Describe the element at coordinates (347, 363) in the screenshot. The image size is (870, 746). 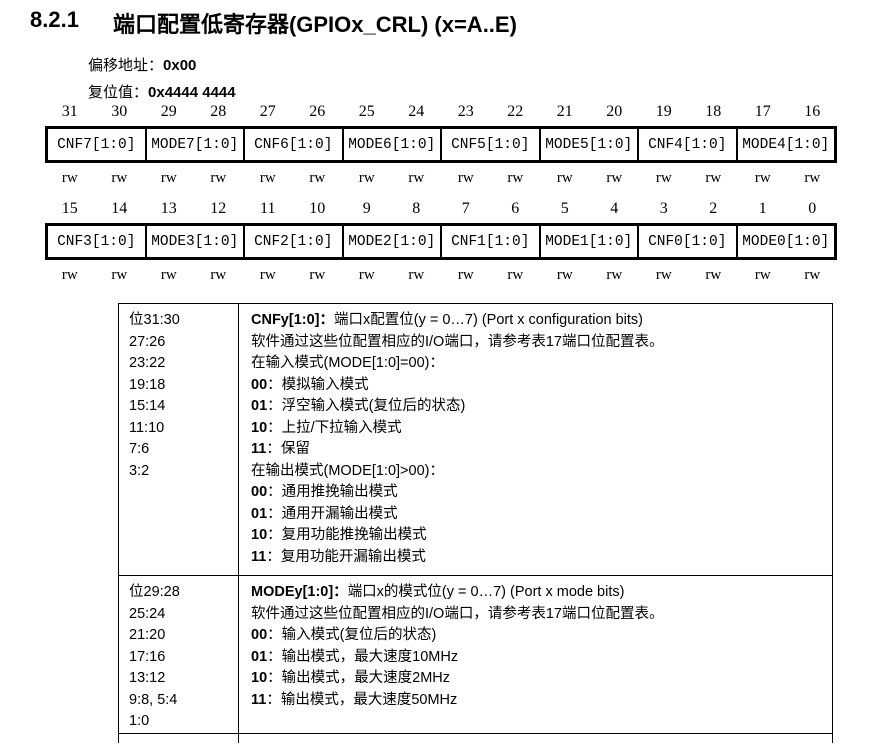
I see `description-line: 在输入模式(MODE[1:0]=00)：` at that location.